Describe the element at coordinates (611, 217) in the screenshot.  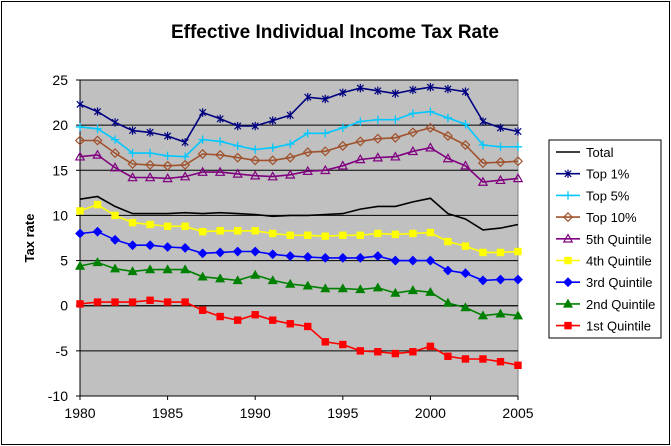
I see `legend-label-top-10pct: Top 10%` at that location.